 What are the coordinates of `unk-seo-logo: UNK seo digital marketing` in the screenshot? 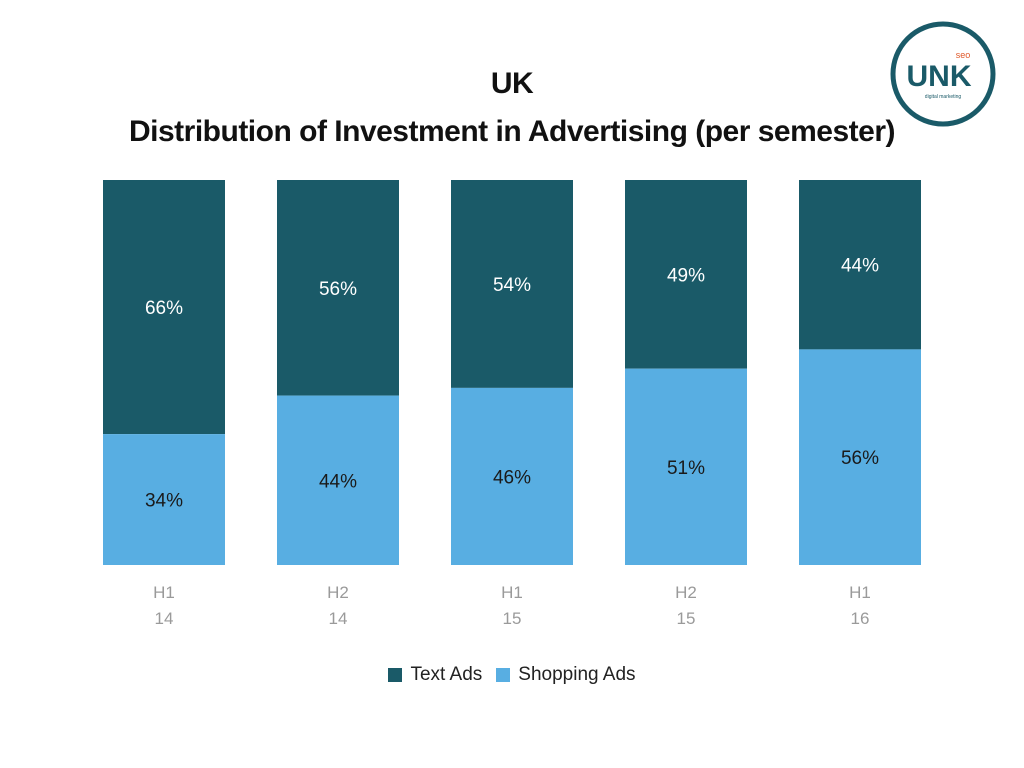 It's located at (943, 74).